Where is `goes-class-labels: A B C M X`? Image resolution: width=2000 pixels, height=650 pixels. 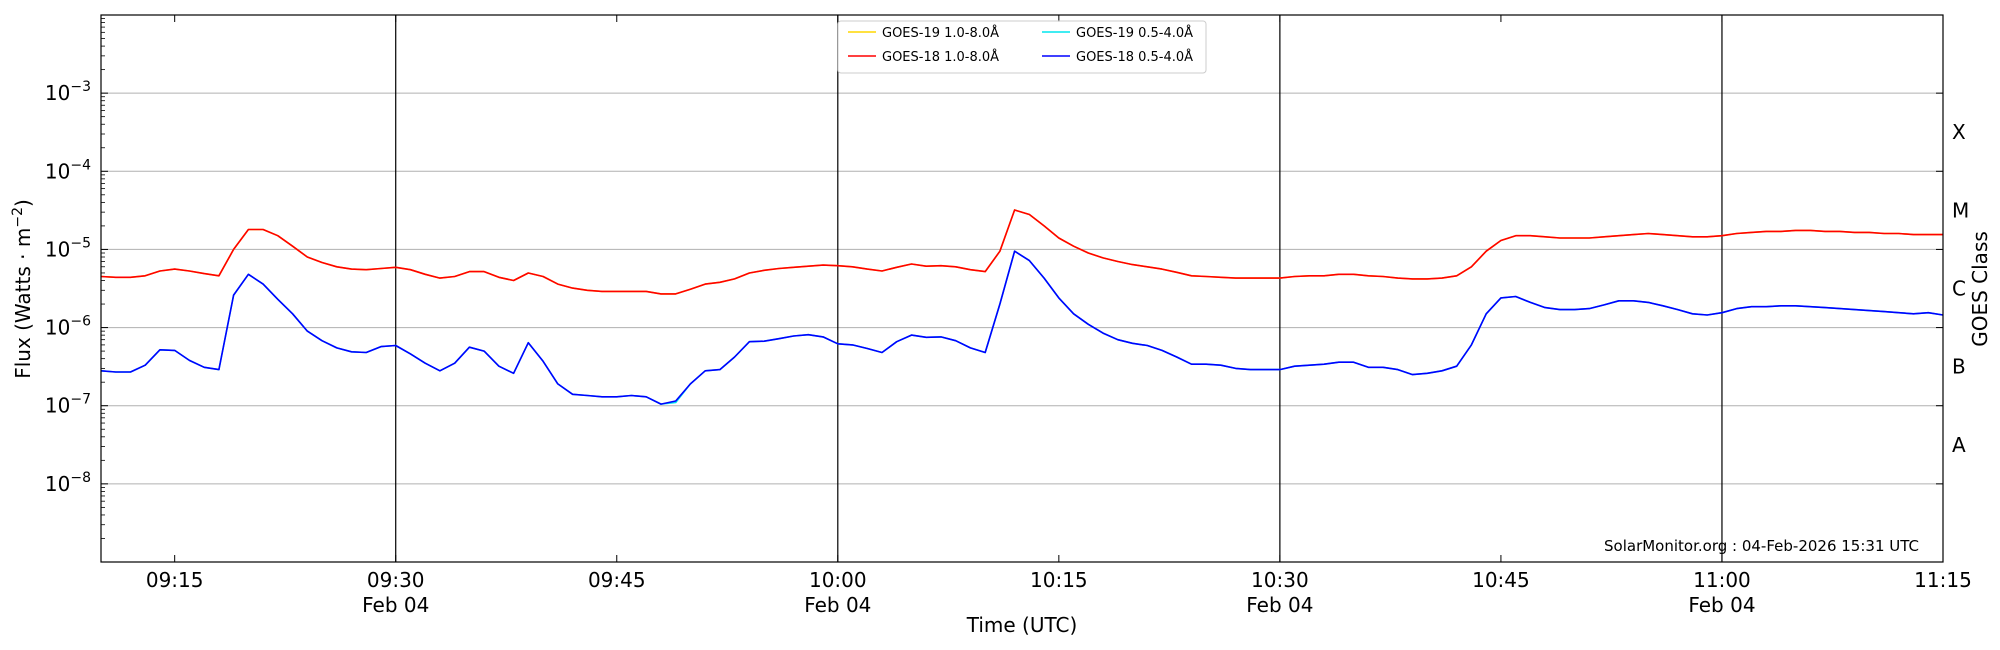
goes-class-labels: A B C M X is located at coordinates (1960, 288).